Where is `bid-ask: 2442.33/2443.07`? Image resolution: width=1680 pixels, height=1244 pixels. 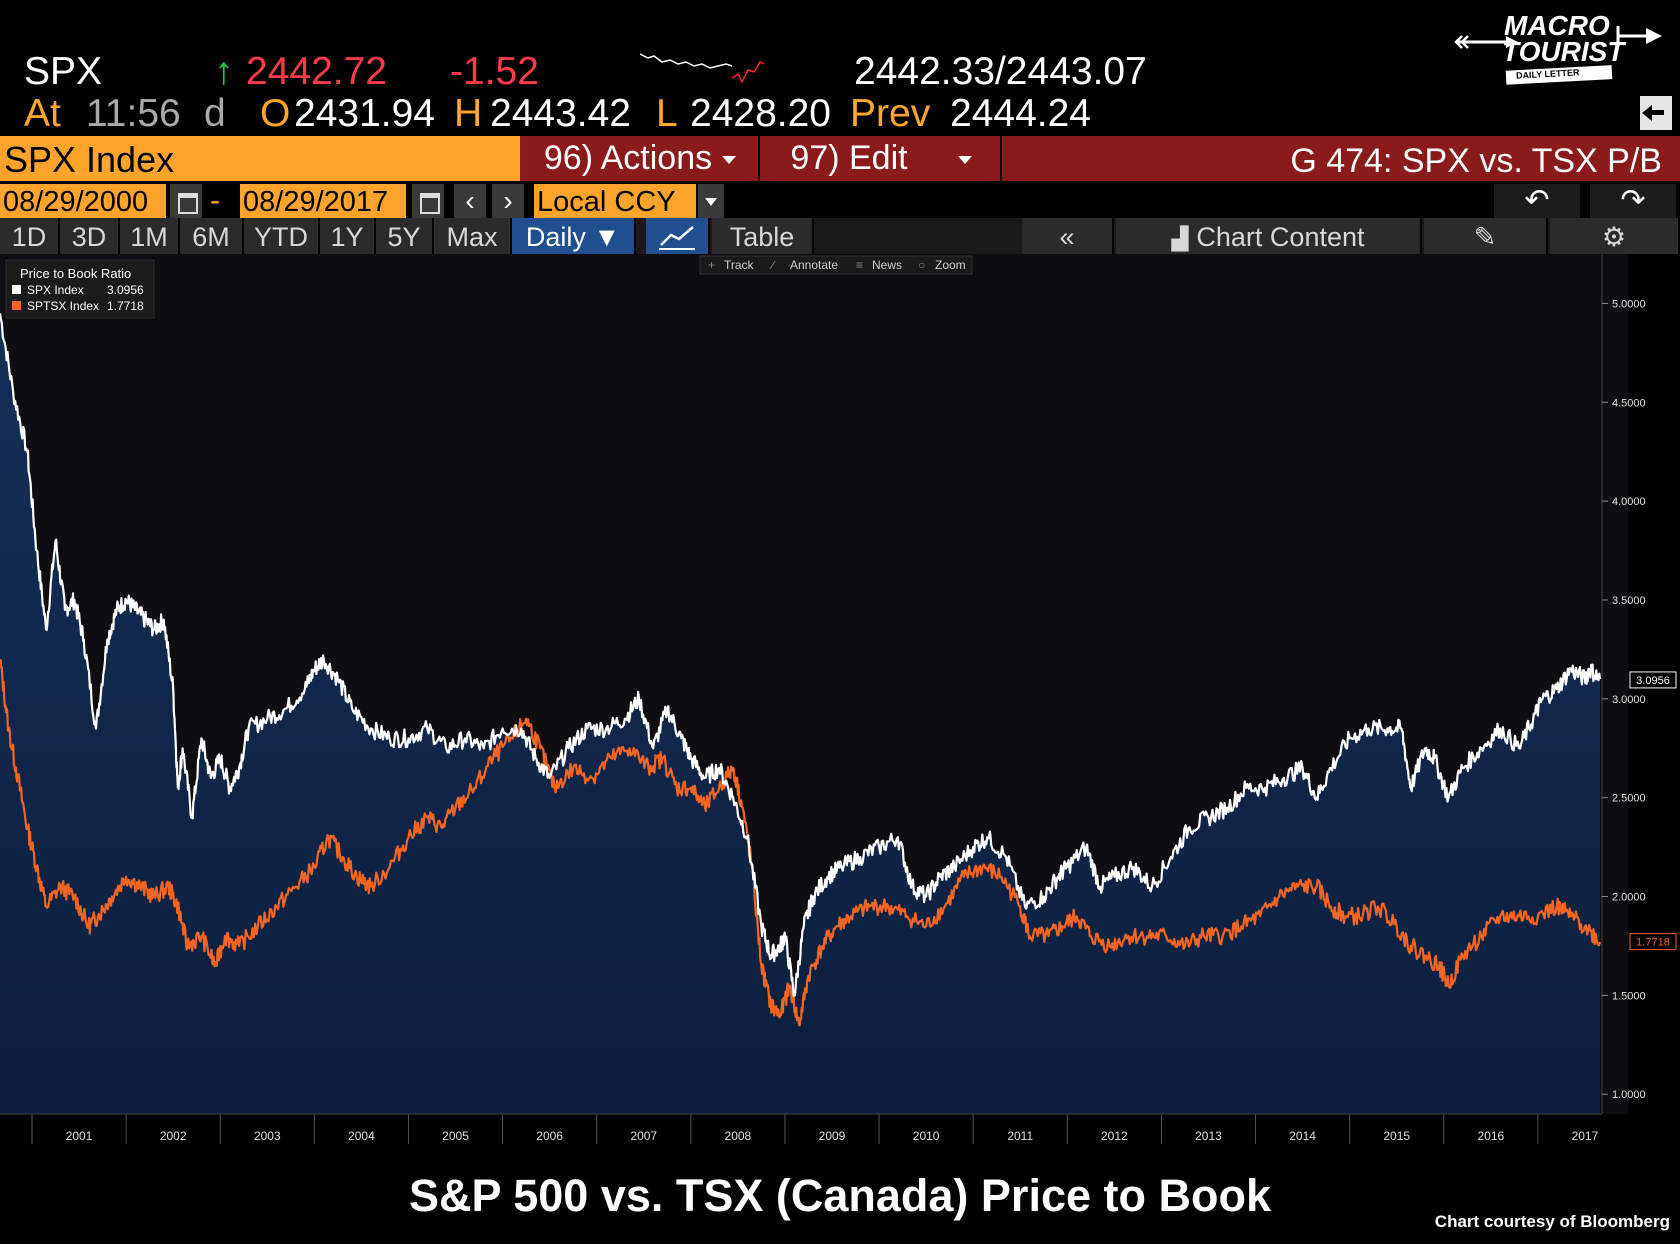 bid-ask: 2442.33/2443.07 is located at coordinates (1000, 71).